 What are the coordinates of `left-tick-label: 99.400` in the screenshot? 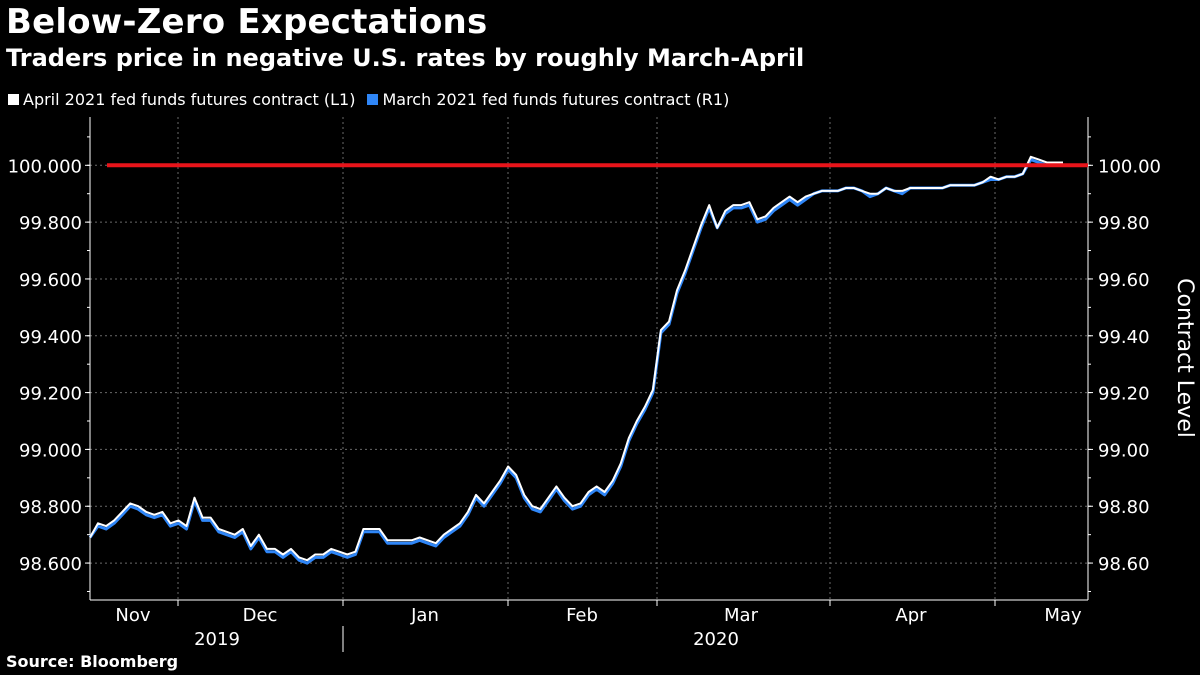 It's located at (50, 337).